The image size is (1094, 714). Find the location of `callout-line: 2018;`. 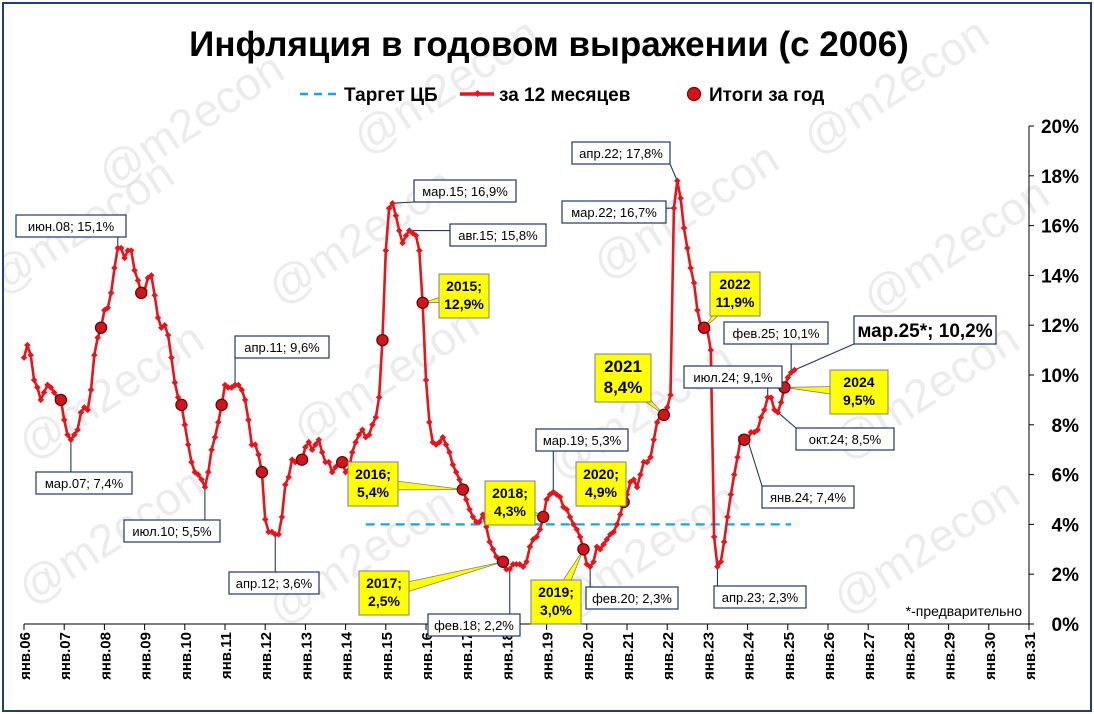

callout-line: 2018; is located at coordinates (510, 493).